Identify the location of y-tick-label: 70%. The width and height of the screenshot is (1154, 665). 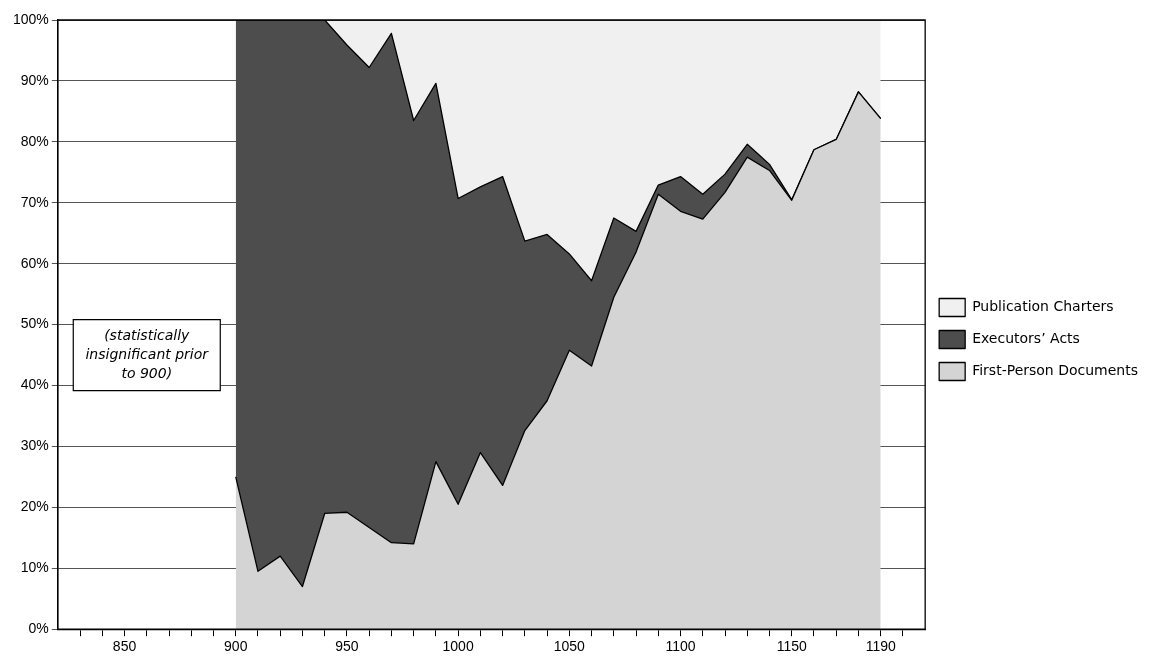
(34, 201).